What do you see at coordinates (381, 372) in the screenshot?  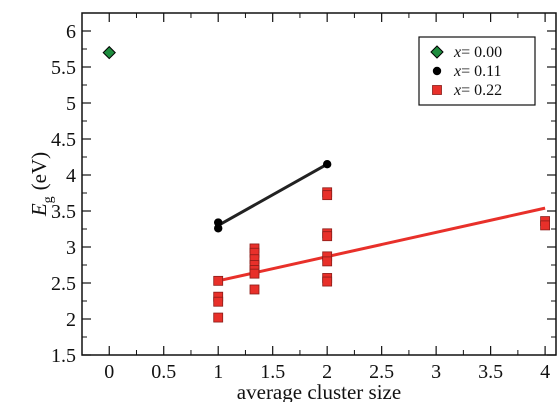 I see `x-tick-label: 2.5` at bounding box center [381, 372].